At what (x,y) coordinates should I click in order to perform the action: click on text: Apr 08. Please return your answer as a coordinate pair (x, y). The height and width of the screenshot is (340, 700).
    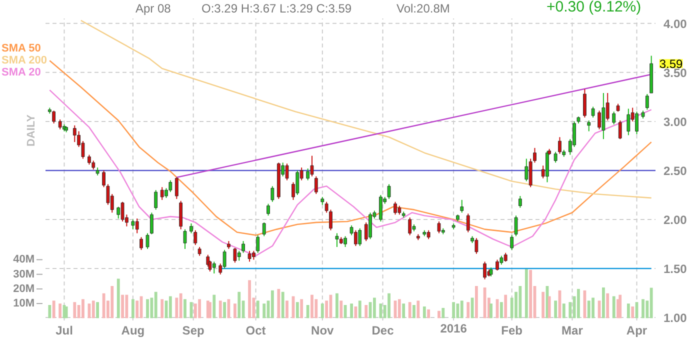
    Looking at the image, I should click on (154, 9).